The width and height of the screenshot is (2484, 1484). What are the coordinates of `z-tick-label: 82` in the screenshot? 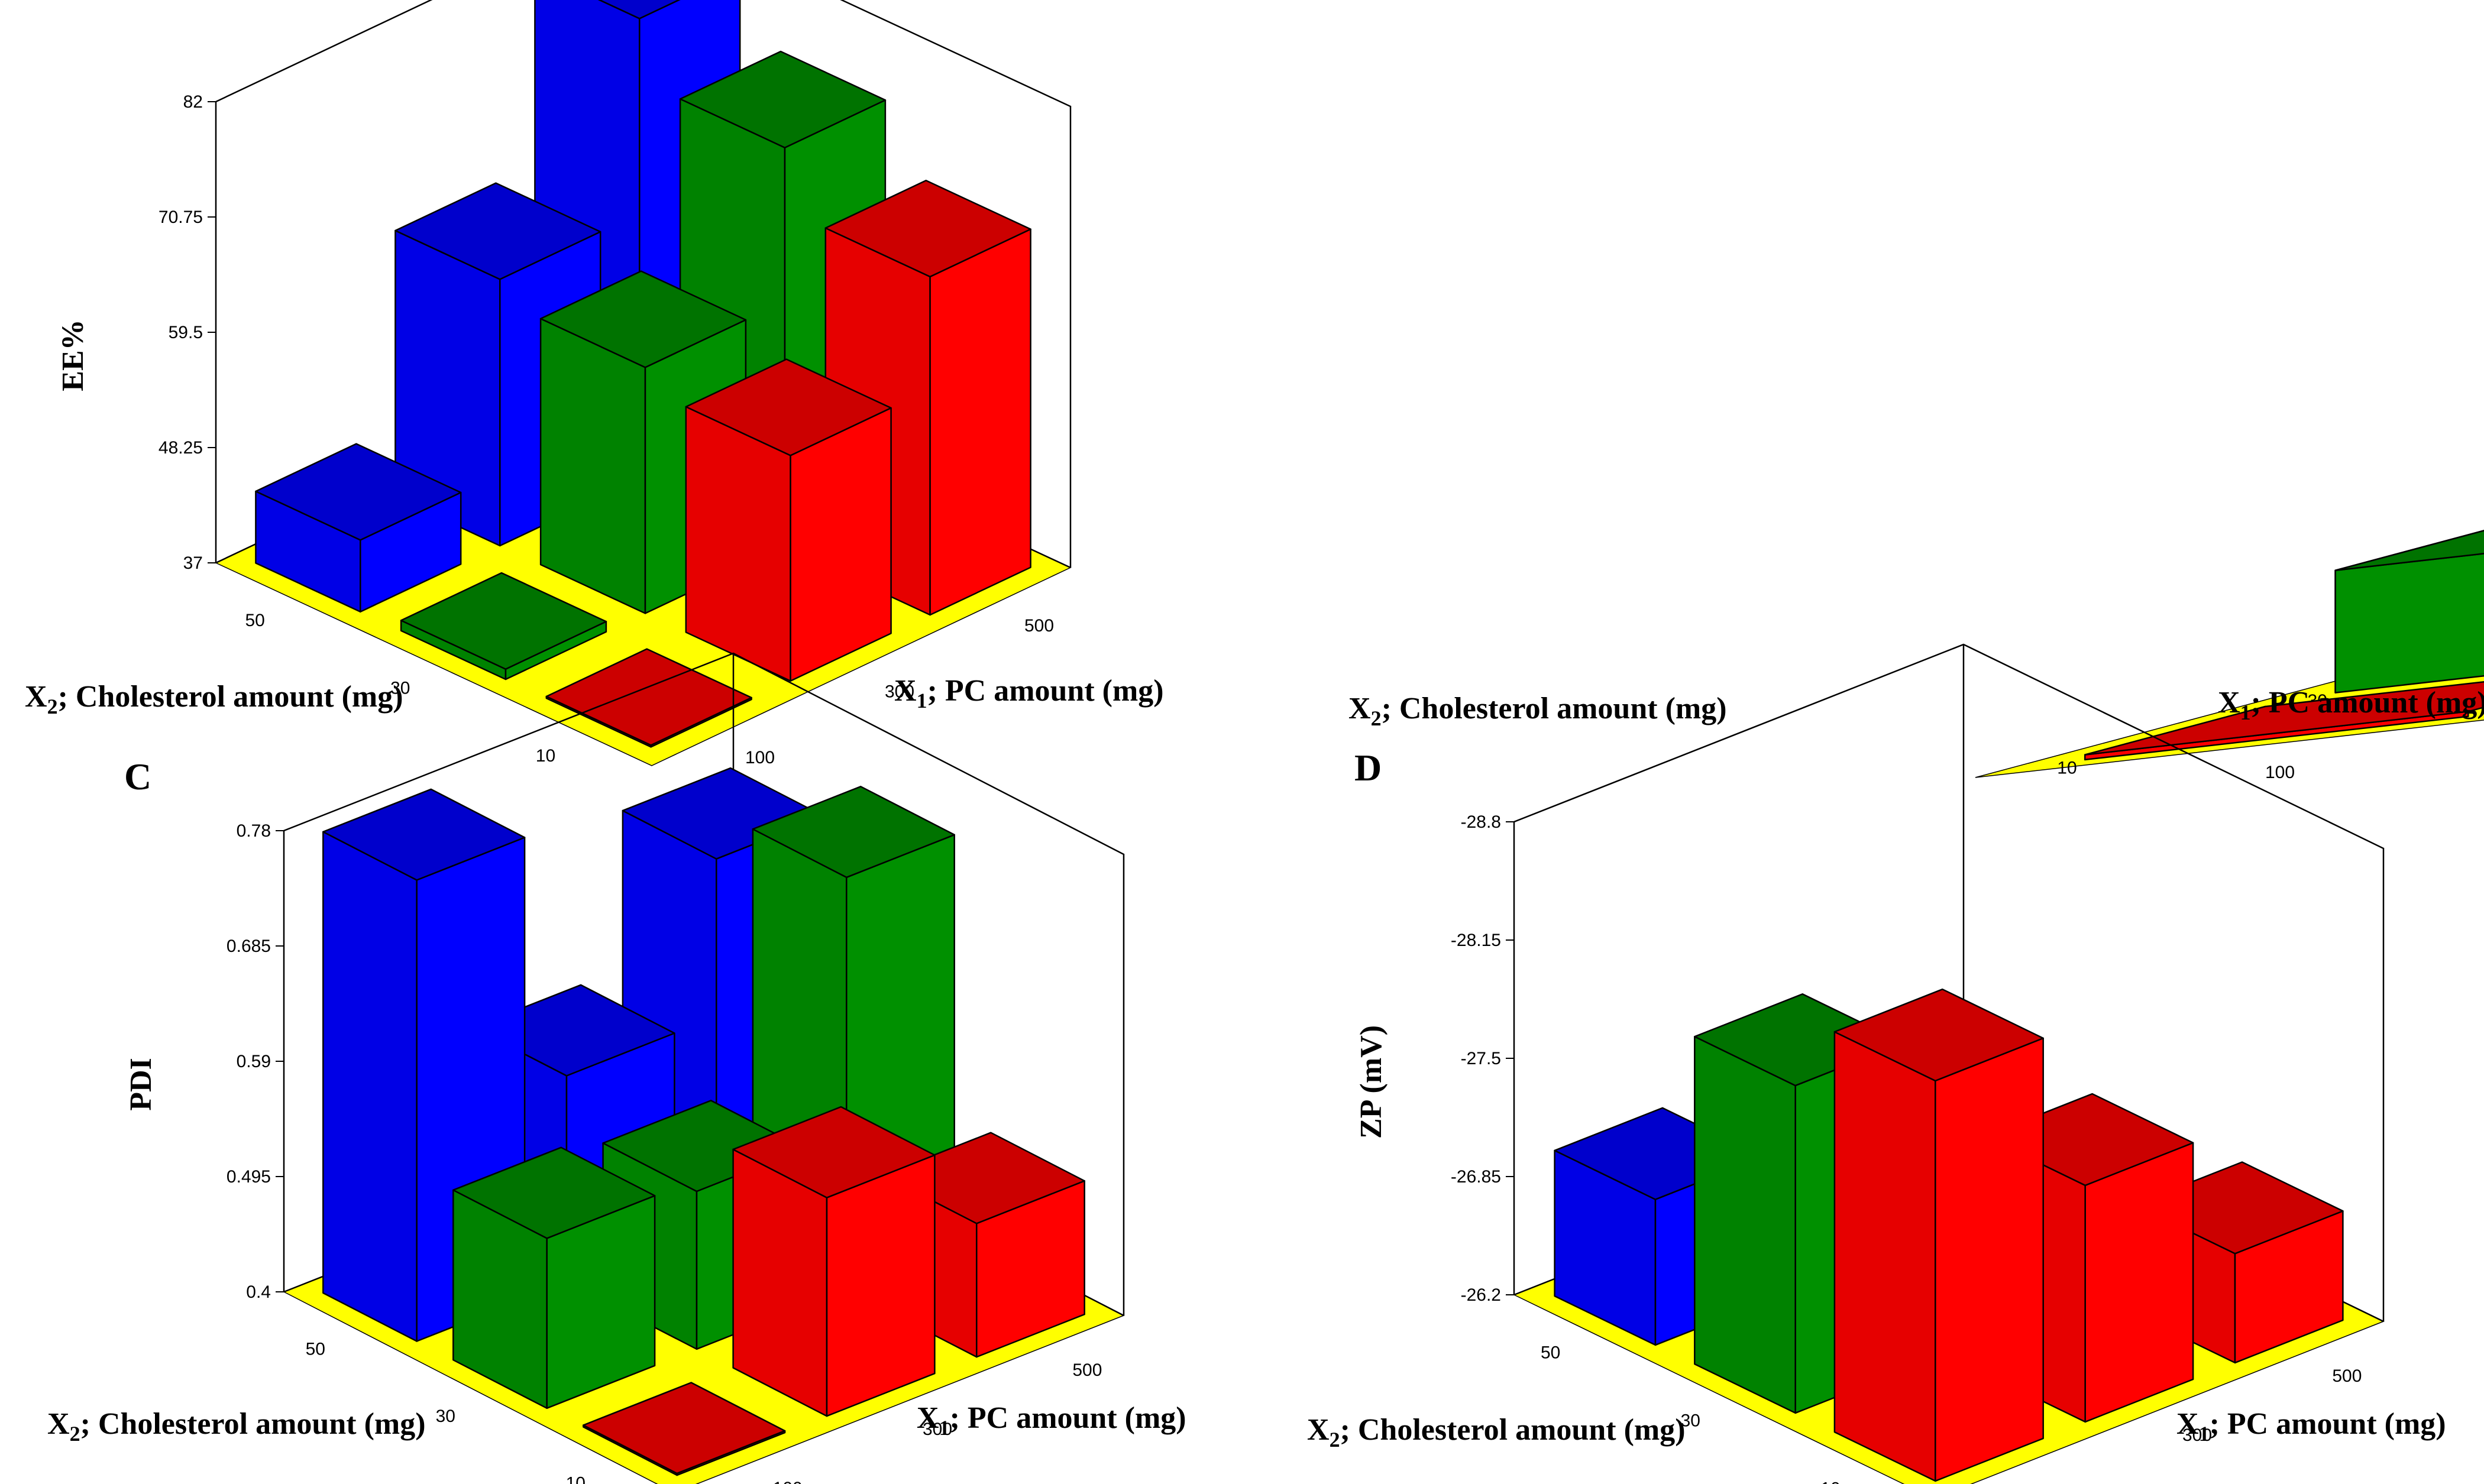 It's located at (193, 102).